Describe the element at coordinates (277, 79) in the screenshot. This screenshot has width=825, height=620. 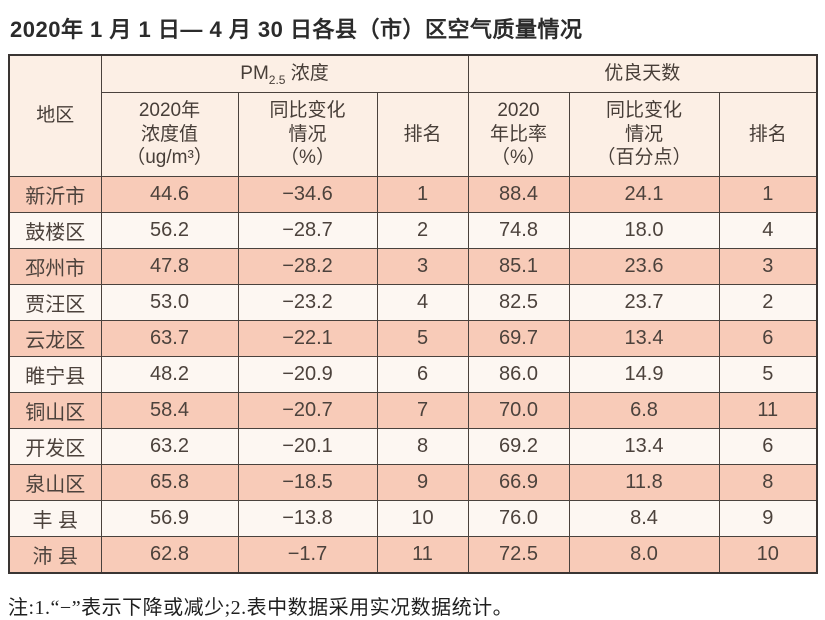
I see `pm25-subscript: 2.5` at that location.